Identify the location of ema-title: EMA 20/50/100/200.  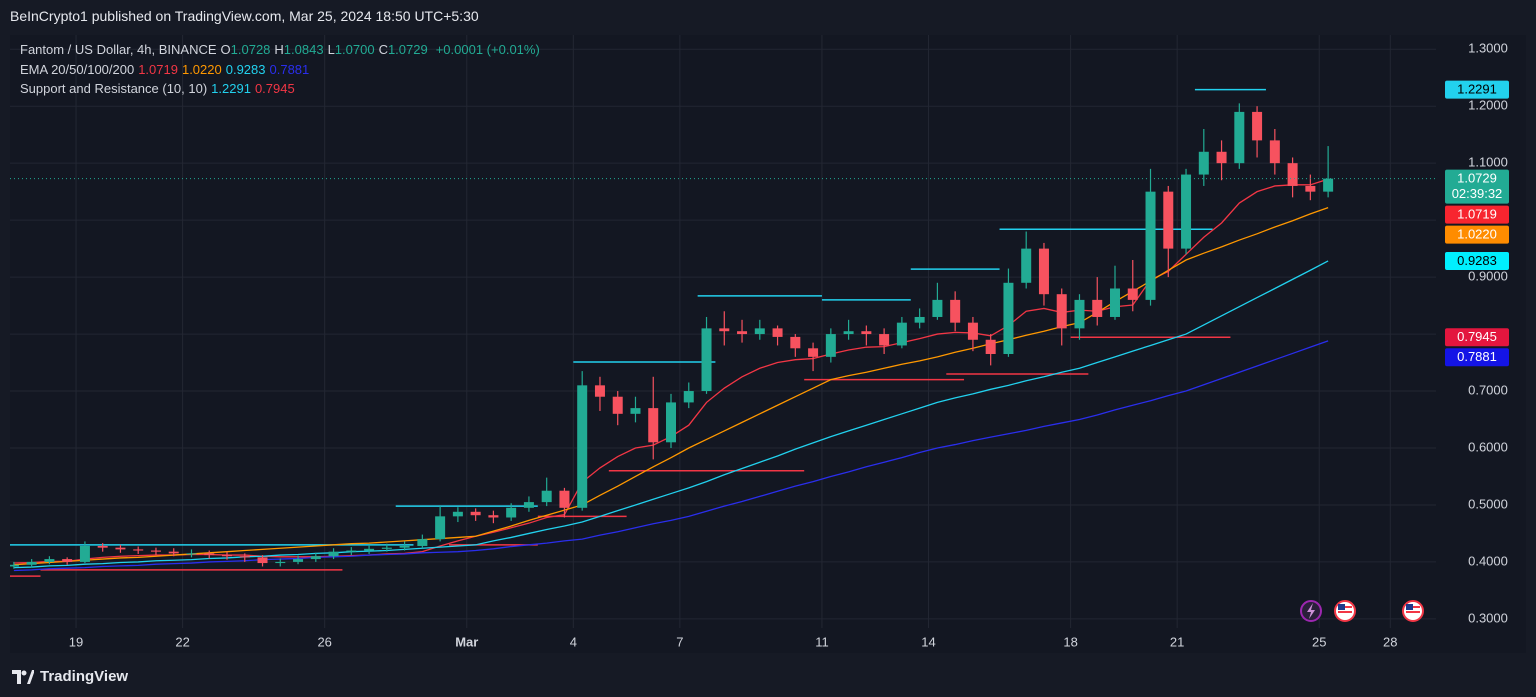
(77, 69).